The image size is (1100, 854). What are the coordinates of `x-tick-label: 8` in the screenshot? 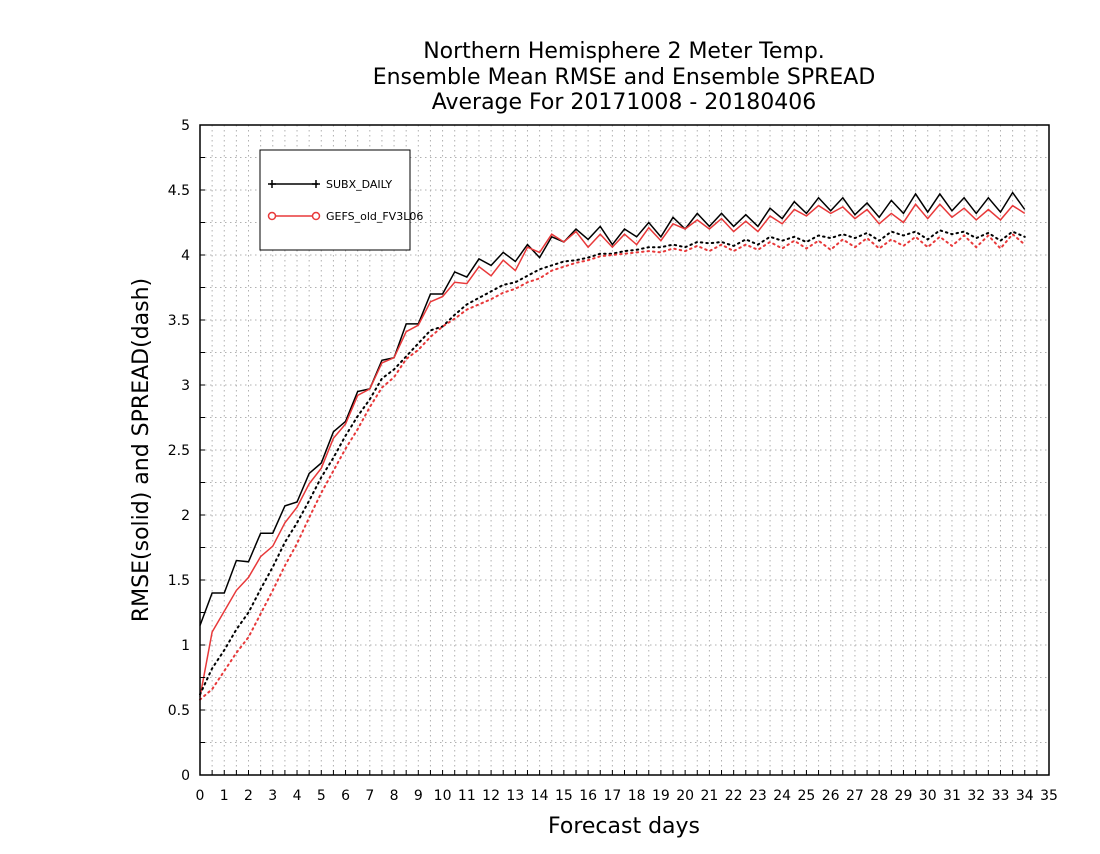 It's located at (394, 796).